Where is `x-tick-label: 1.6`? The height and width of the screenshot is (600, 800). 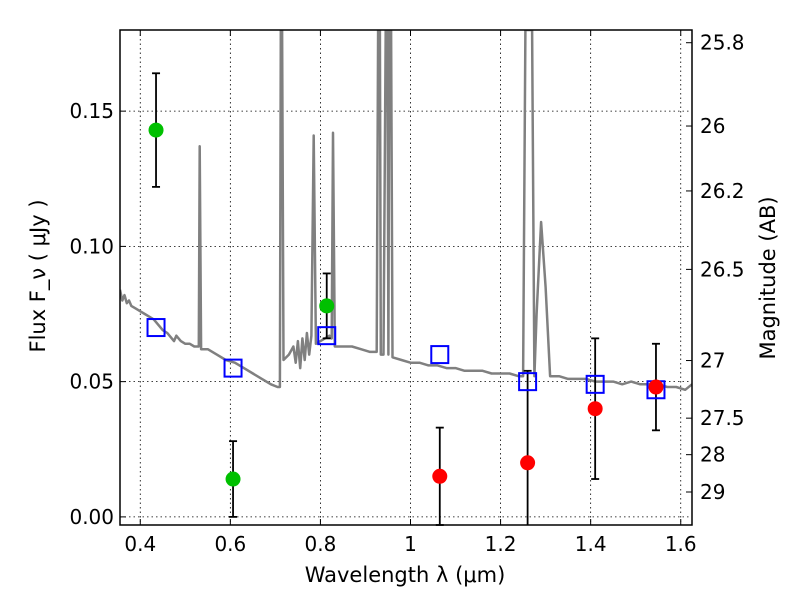 x-tick-label: 1.6 is located at coordinates (681, 544).